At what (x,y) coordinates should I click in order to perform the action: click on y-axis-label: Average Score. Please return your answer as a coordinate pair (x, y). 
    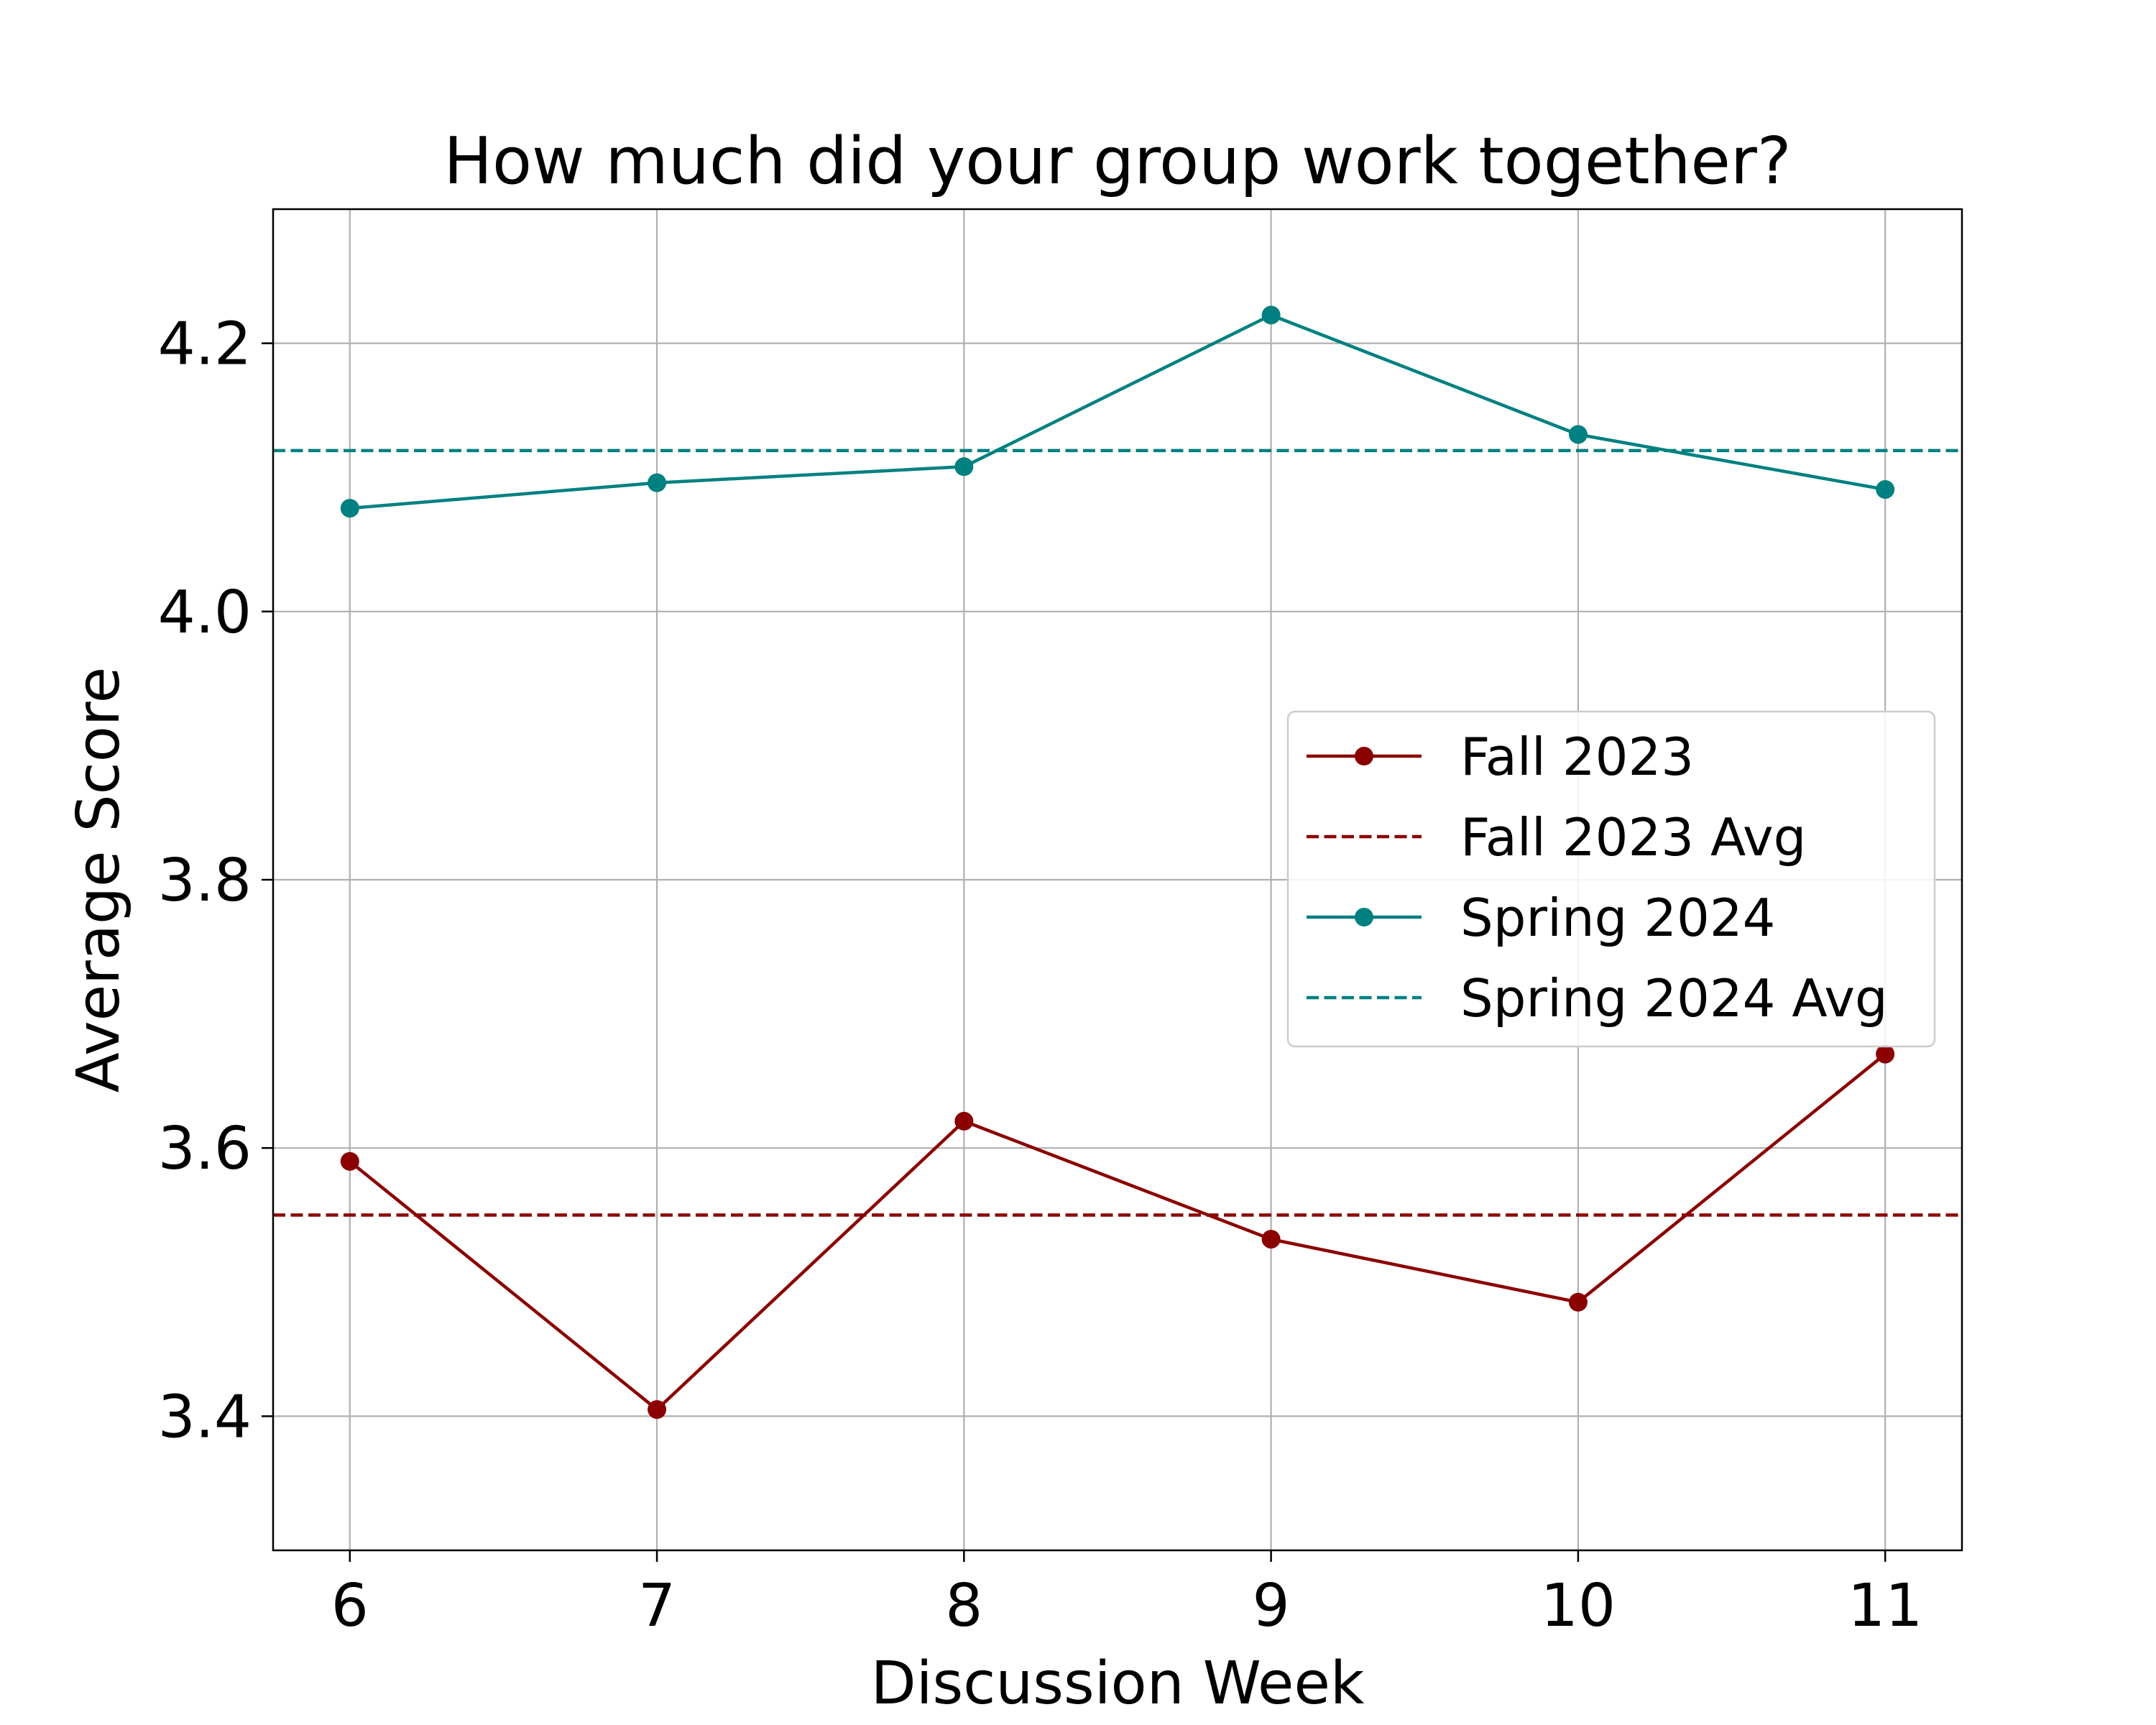
    Looking at the image, I should click on (99, 879).